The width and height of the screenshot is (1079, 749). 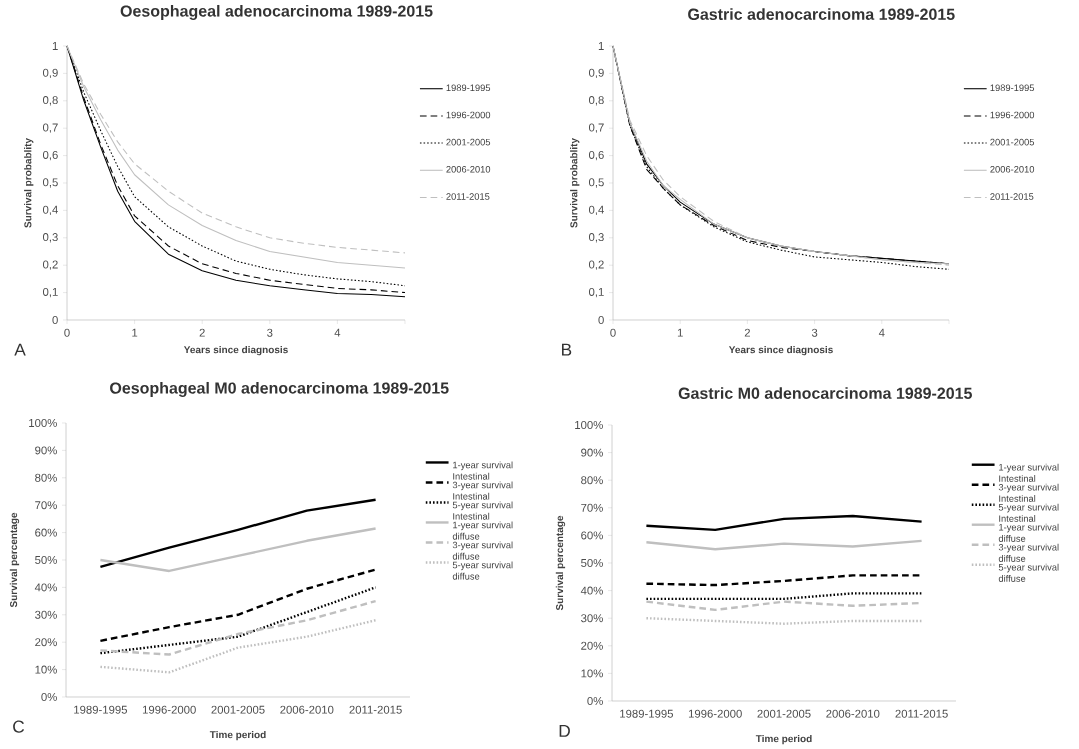 I want to click on text: D, so click(x=564, y=731).